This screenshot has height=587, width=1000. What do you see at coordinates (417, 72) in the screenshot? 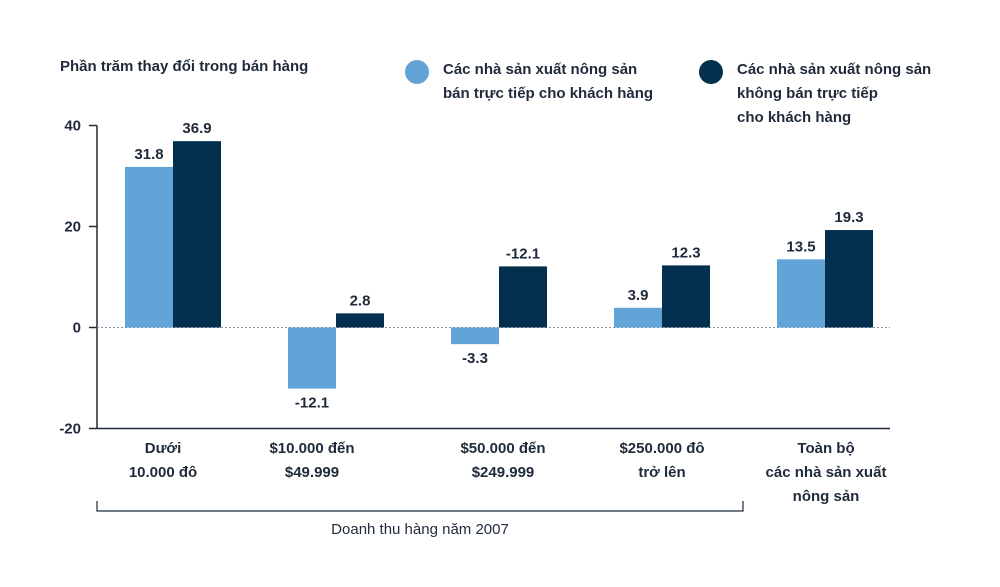
I see `legend-swatch-direct` at bounding box center [417, 72].